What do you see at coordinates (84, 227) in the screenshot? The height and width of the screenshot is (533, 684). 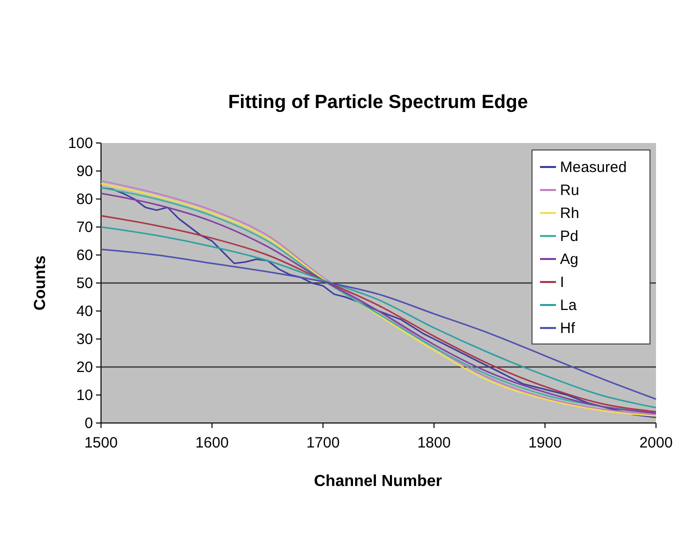 I see `y-tick-label: 70` at bounding box center [84, 227].